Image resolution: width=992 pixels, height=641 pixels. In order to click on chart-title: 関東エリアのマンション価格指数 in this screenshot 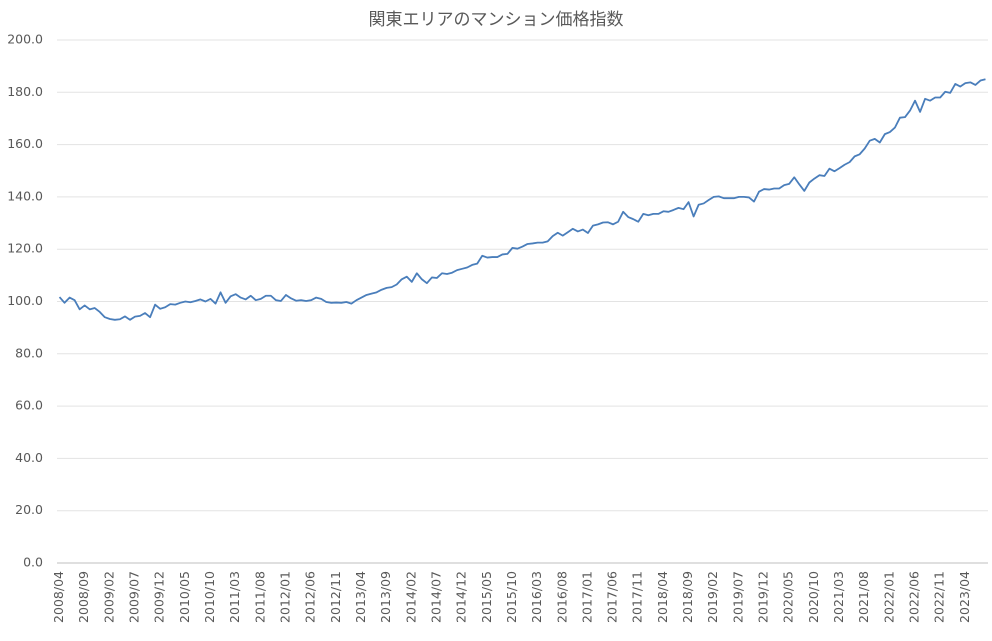, I will do `click(496, 20)`.